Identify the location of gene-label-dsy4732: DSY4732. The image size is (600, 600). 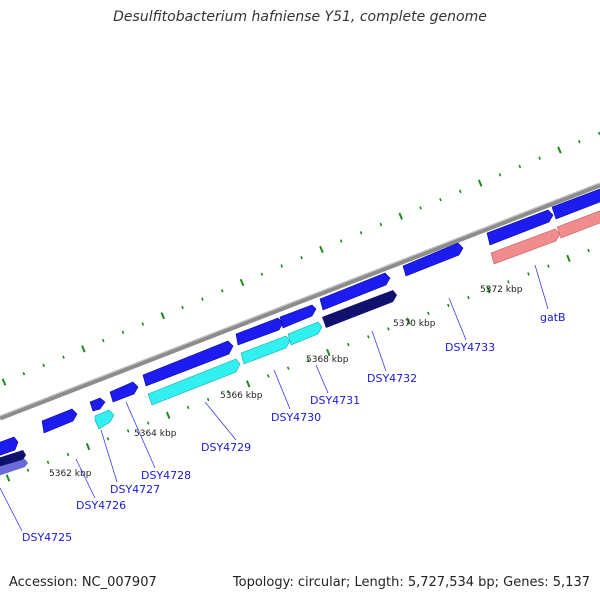
(392, 378).